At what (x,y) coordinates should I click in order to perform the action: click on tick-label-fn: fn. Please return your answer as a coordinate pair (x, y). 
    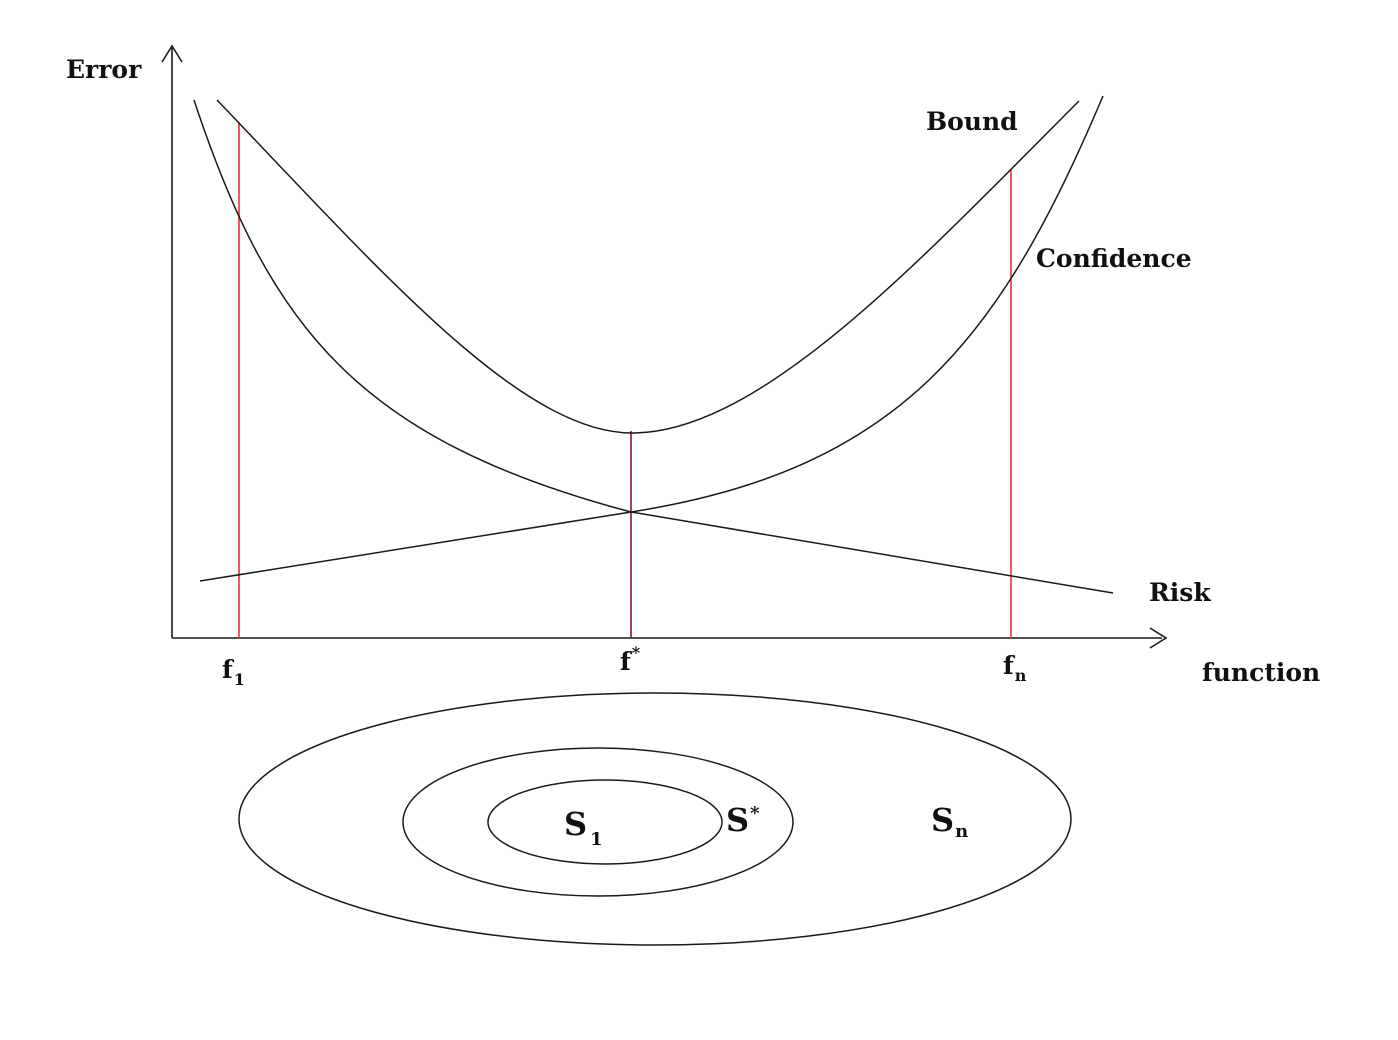
    Looking at the image, I should click on (1015, 668).